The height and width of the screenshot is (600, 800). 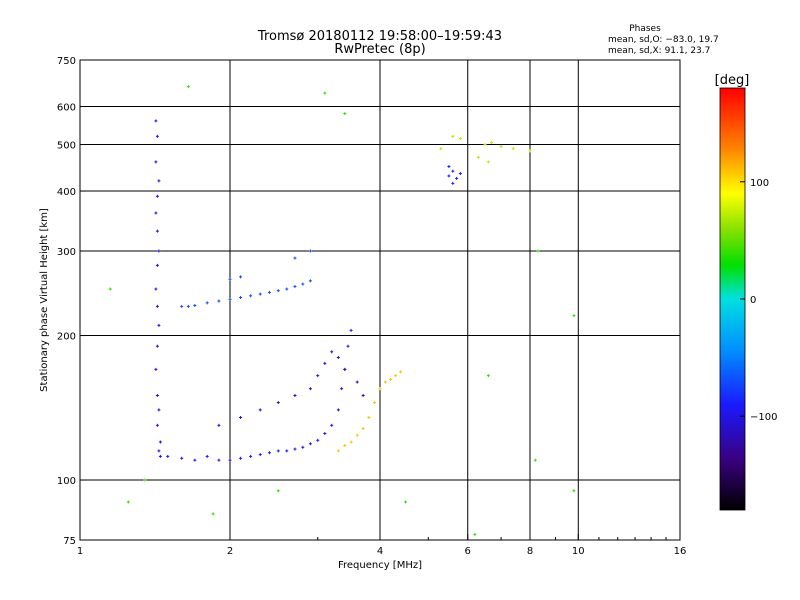 What do you see at coordinates (659, 51) in the screenshot?
I see `legend-line-x: mean, sd,X: 91.1, 23.7` at bounding box center [659, 51].